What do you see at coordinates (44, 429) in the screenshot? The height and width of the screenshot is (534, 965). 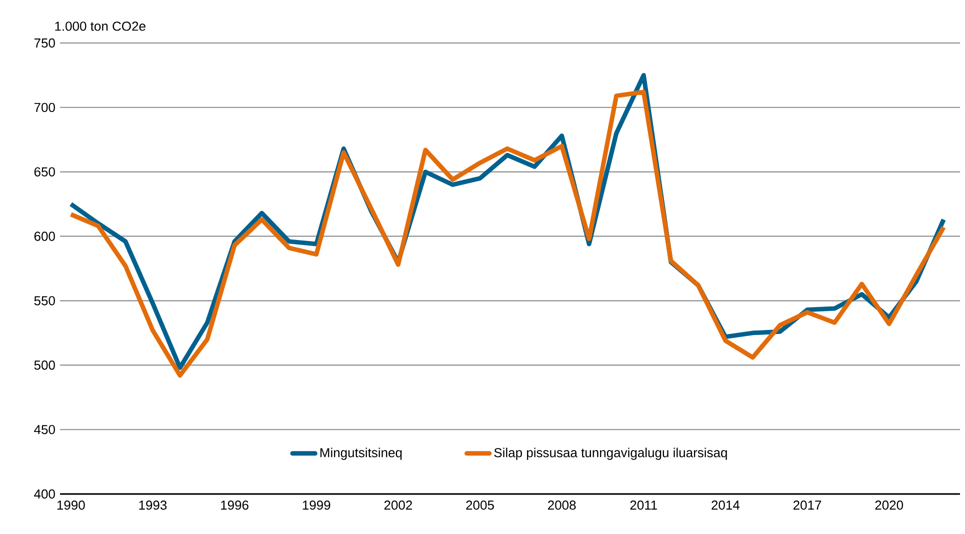 I see `y-tick-label: 450` at bounding box center [44, 429].